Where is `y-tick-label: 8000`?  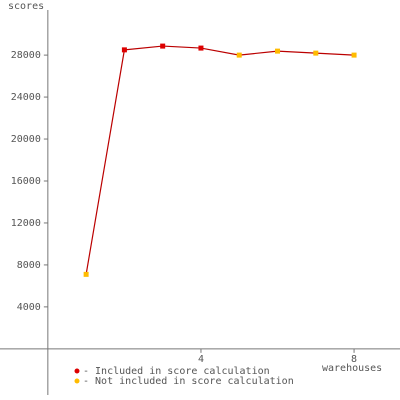
y-tick-label: 8000 is located at coordinates (29, 265).